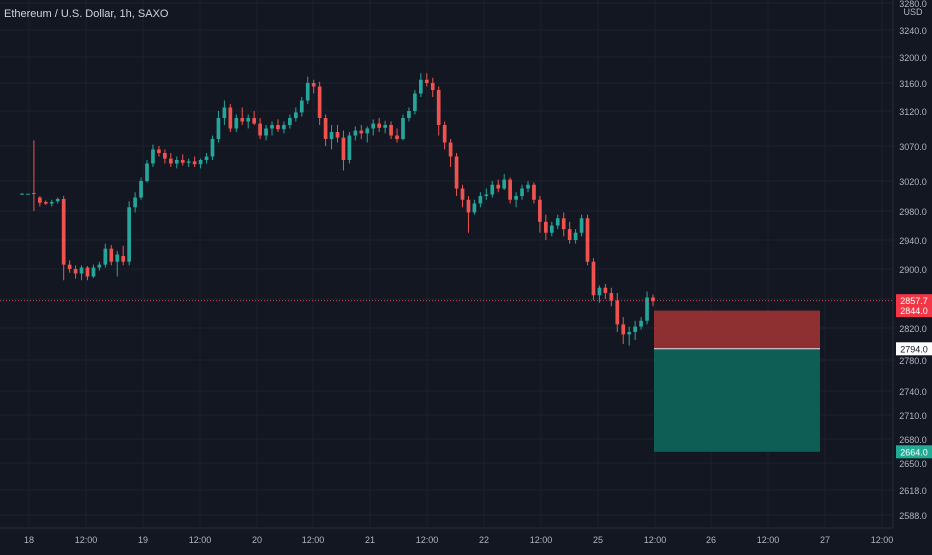 The height and width of the screenshot is (555, 932). What do you see at coordinates (737, 400) in the screenshot?
I see `take-profit-zone` at bounding box center [737, 400].